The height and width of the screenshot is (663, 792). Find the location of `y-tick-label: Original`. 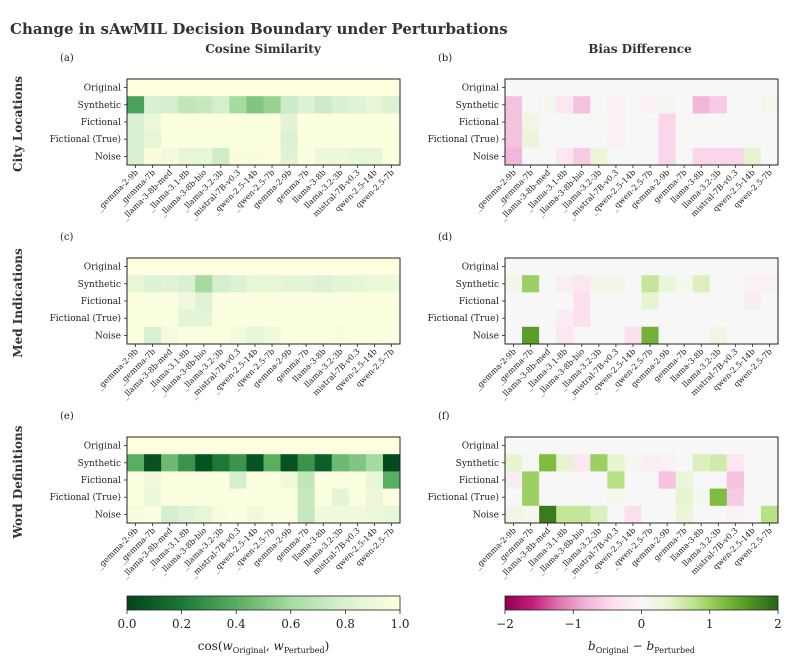

y-tick-label: Original is located at coordinates (102, 268).